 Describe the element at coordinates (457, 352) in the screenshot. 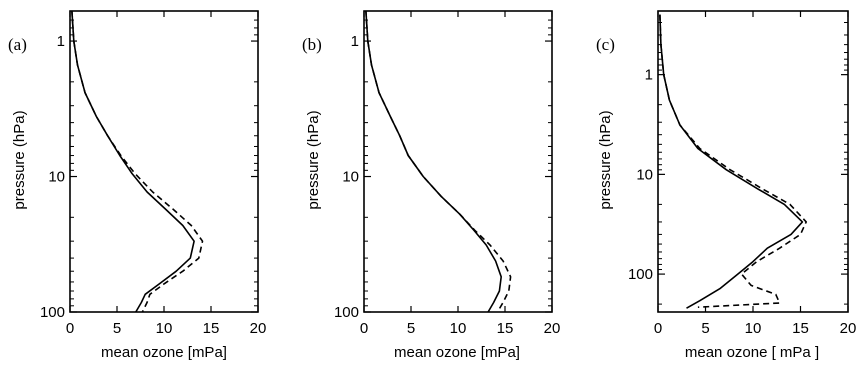

I see `x-axis-title-b: mean ozone [mPa]` at that location.